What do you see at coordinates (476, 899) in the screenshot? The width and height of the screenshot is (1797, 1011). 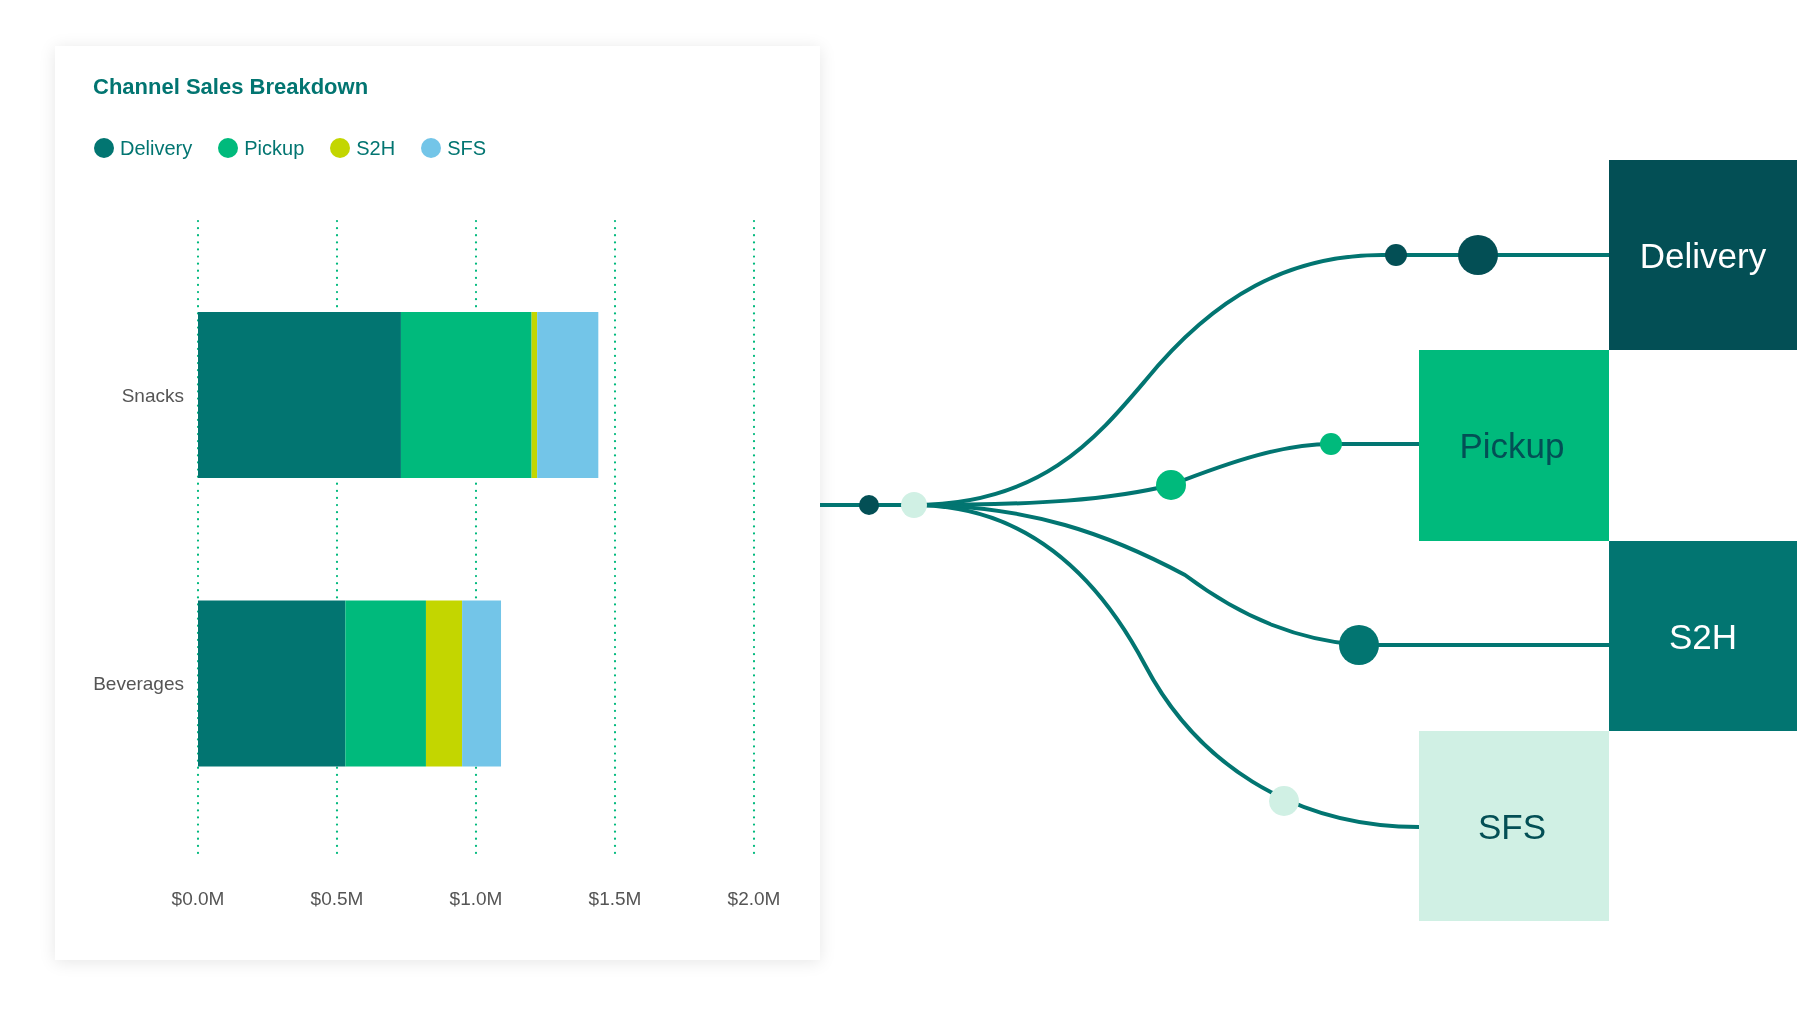 I see `x-tick-label: $1.0M` at bounding box center [476, 899].